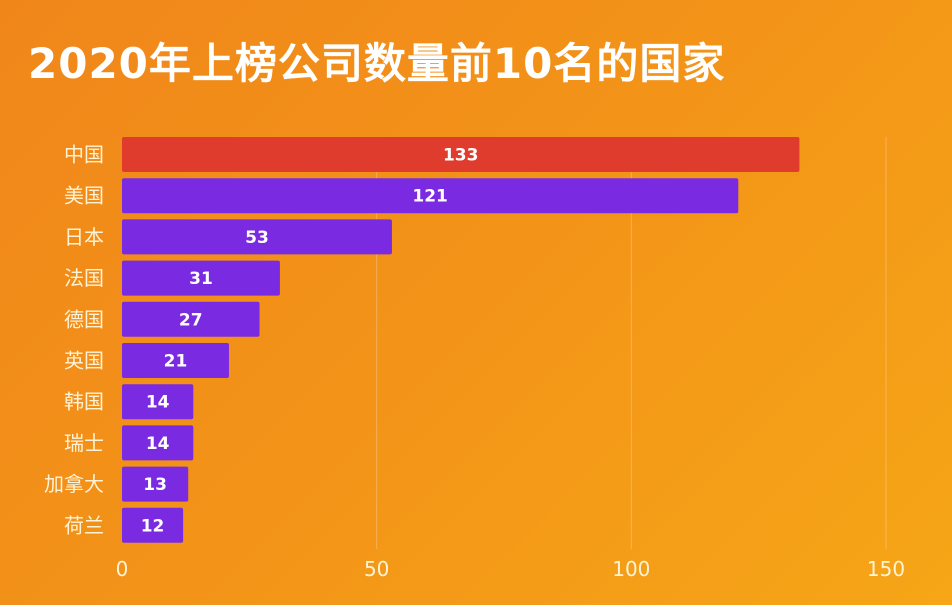 The image size is (952, 605). I want to click on data-label: 21, so click(176, 362).